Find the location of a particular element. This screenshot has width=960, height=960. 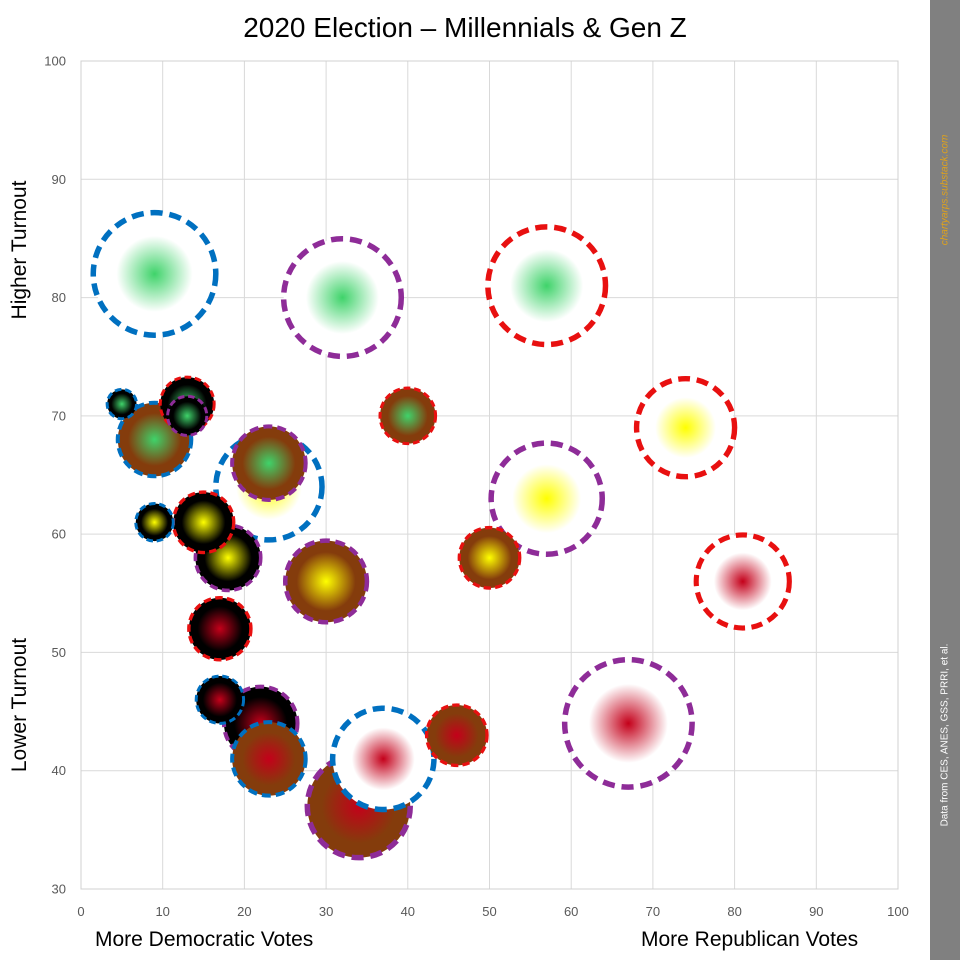

bubble-yellow-black-blue is located at coordinates (154, 522).